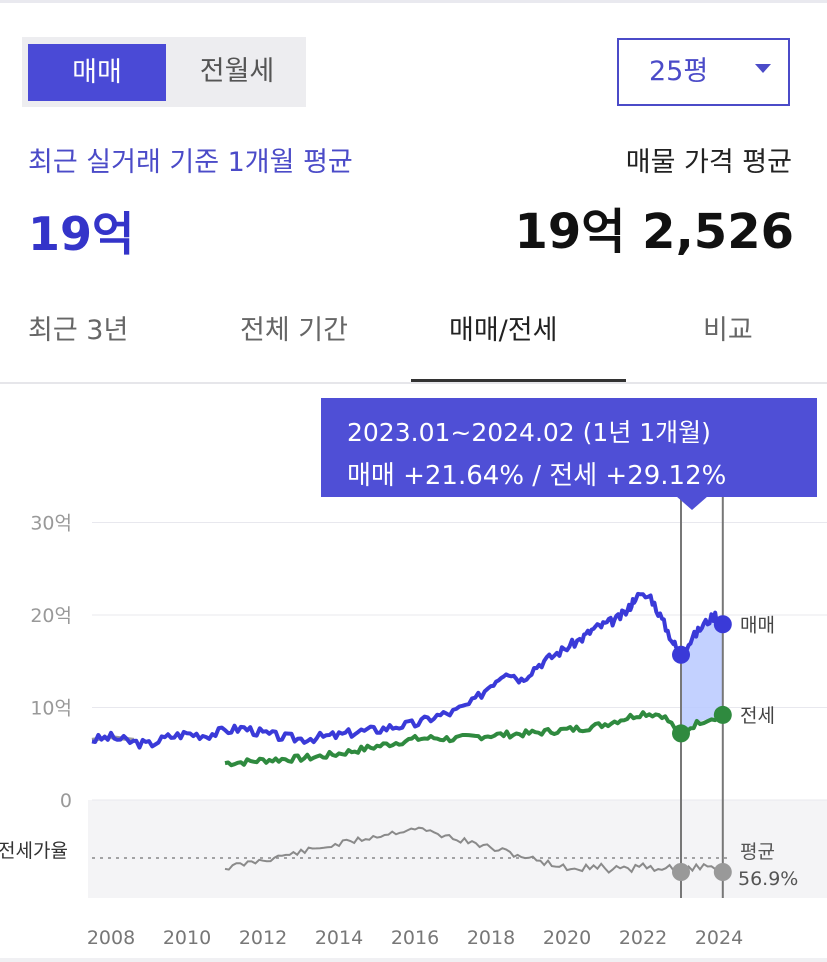  What do you see at coordinates (413, 383) in the screenshot?
I see `tab-divider` at bounding box center [413, 383].